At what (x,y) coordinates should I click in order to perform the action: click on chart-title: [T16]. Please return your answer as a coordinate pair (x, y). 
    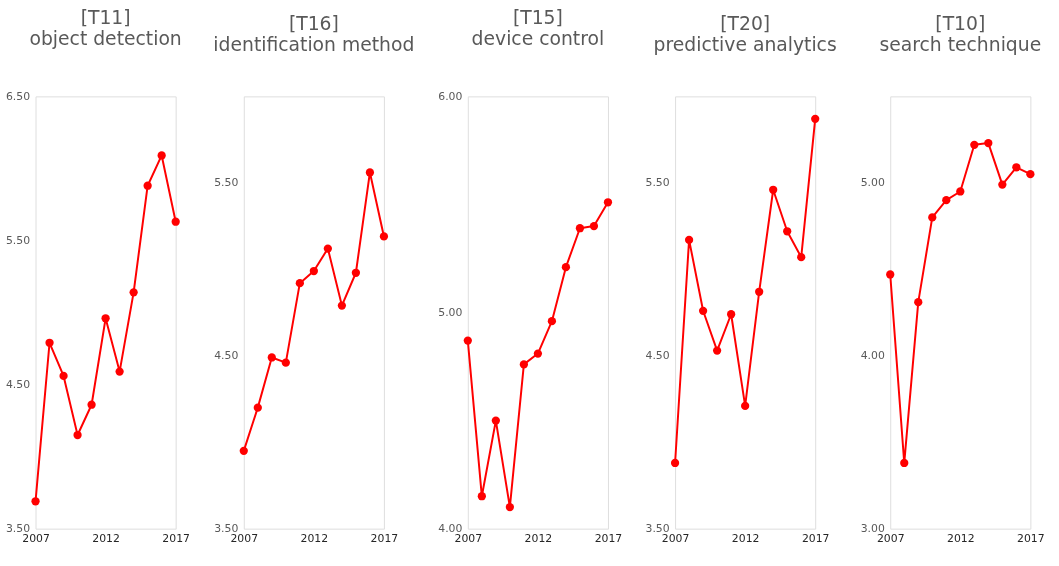
    Looking at the image, I should click on (313, 24).